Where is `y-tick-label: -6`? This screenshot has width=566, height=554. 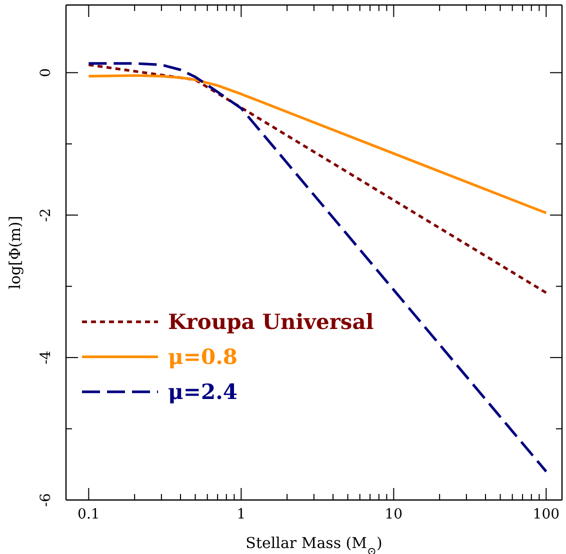
y-tick-label: -6 is located at coordinates (46, 500).